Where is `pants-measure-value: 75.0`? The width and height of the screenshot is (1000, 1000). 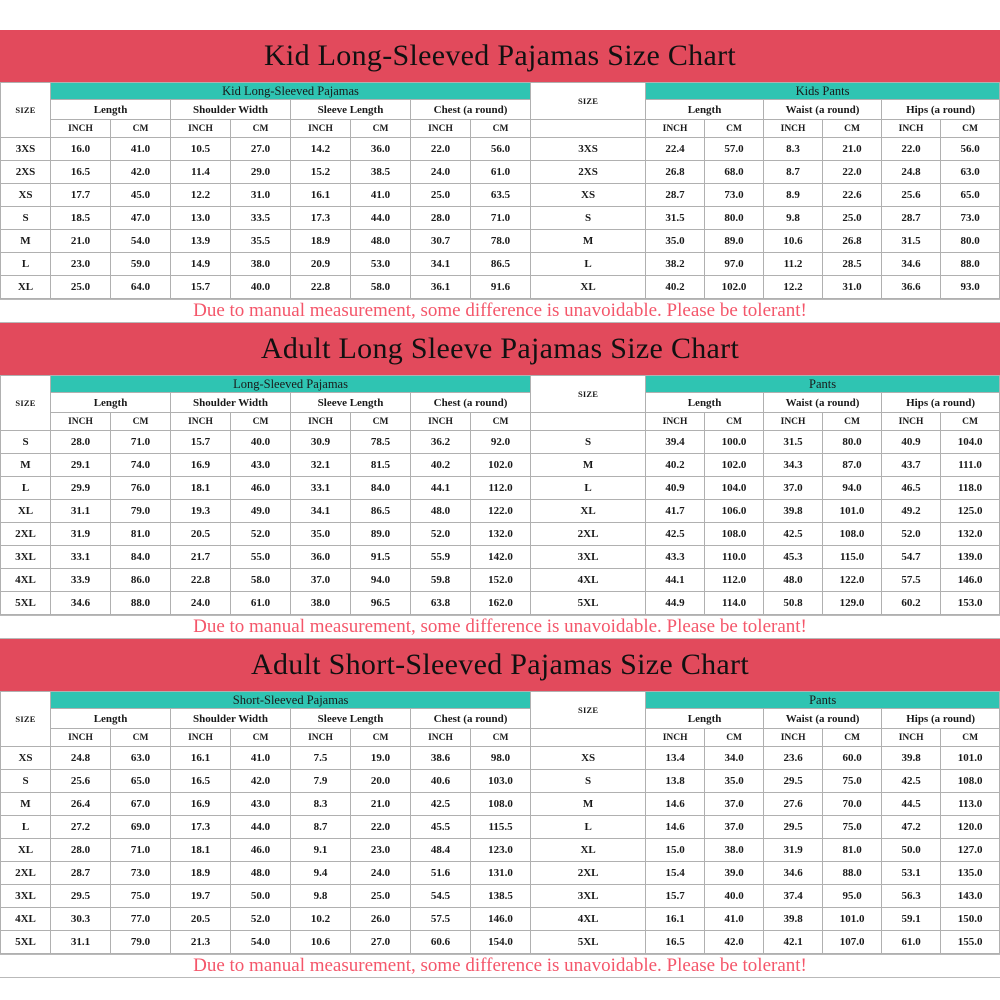 pants-measure-value: 75.0 is located at coordinates (852, 781).